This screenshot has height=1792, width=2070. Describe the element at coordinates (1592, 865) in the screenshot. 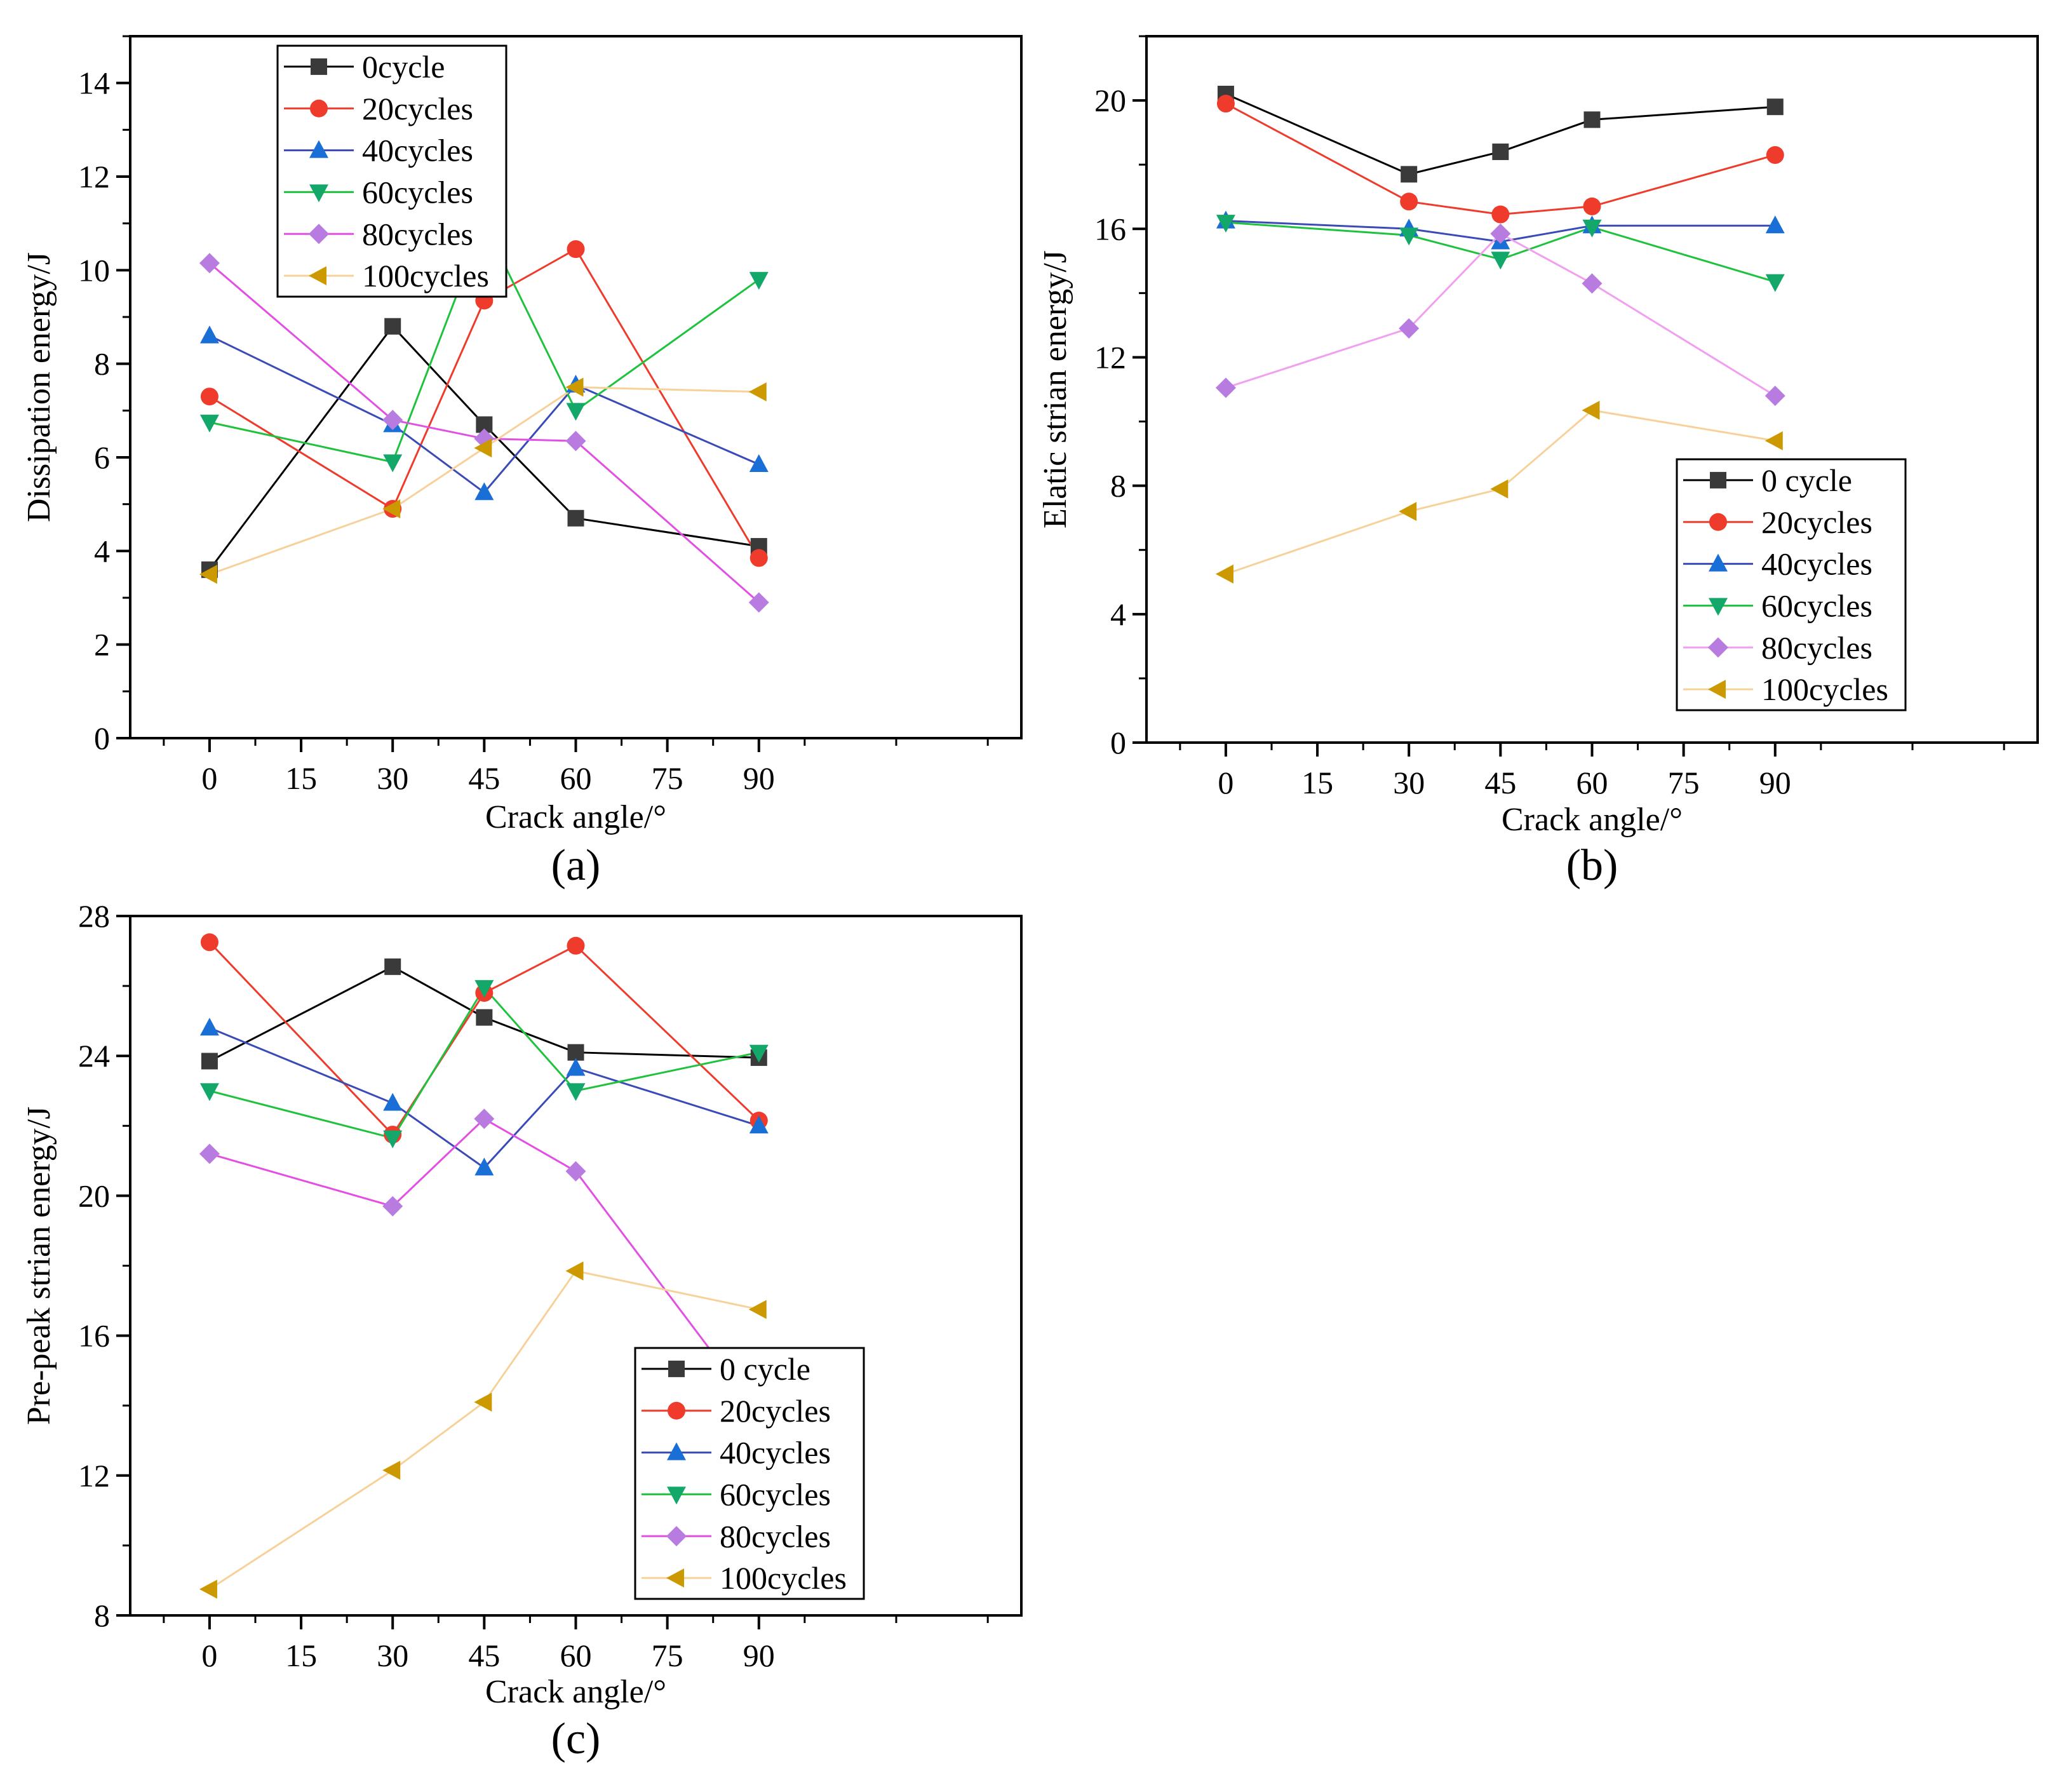

I see `panel-label: (b)` at that location.